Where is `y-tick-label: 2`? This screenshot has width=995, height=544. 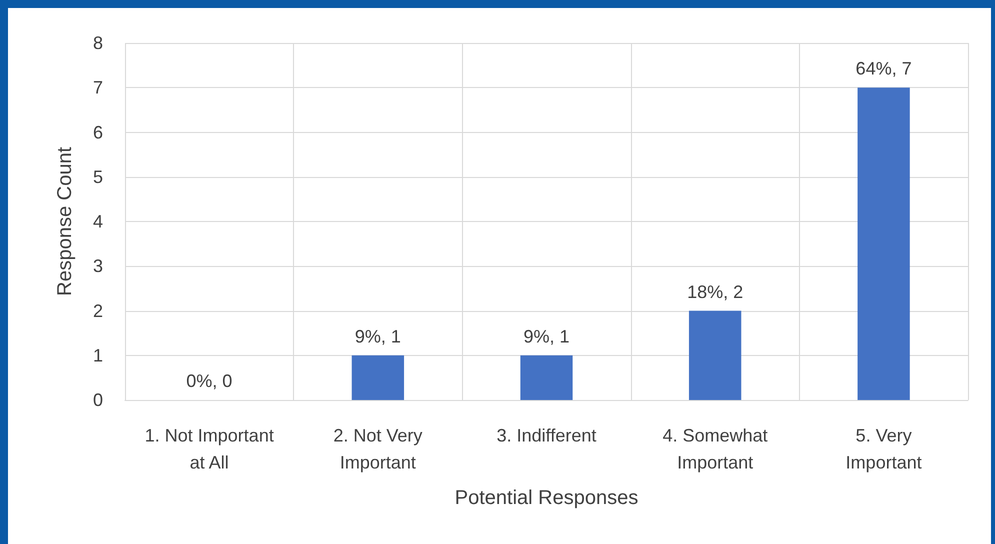
y-tick-label: 2 is located at coordinates (97, 310).